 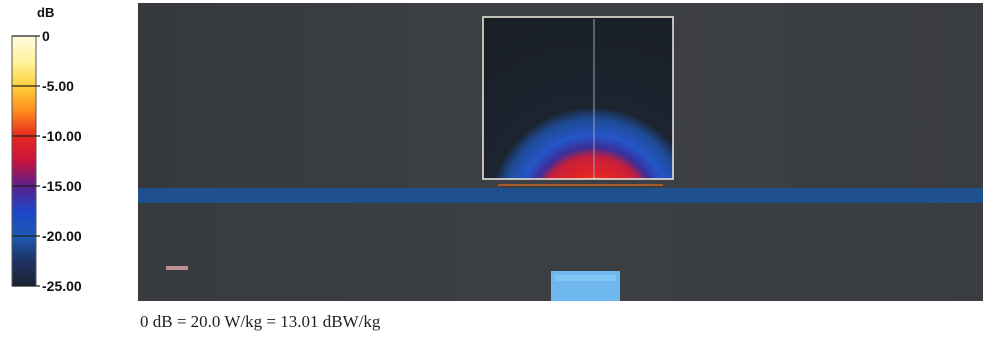 I want to click on colorbar-scale, so click(x=24, y=161).